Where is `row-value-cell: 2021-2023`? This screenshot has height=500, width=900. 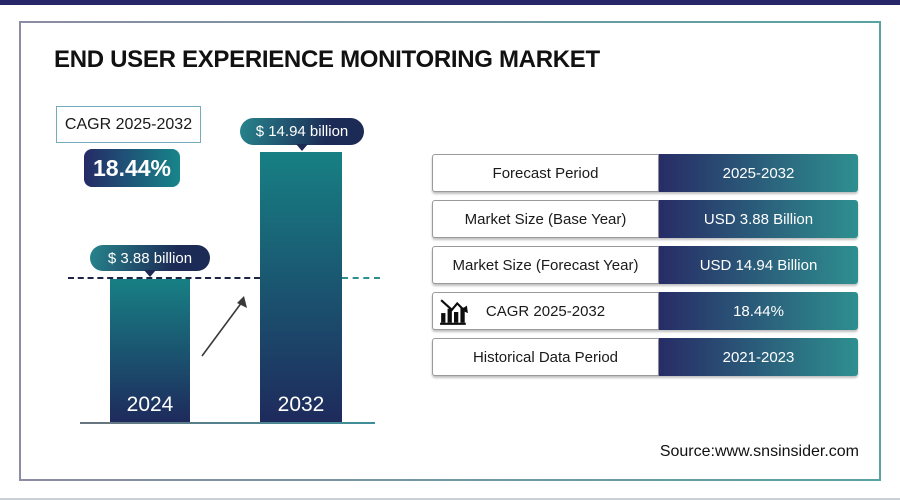
row-value-cell: 2021-2023 is located at coordinates (758, 357).